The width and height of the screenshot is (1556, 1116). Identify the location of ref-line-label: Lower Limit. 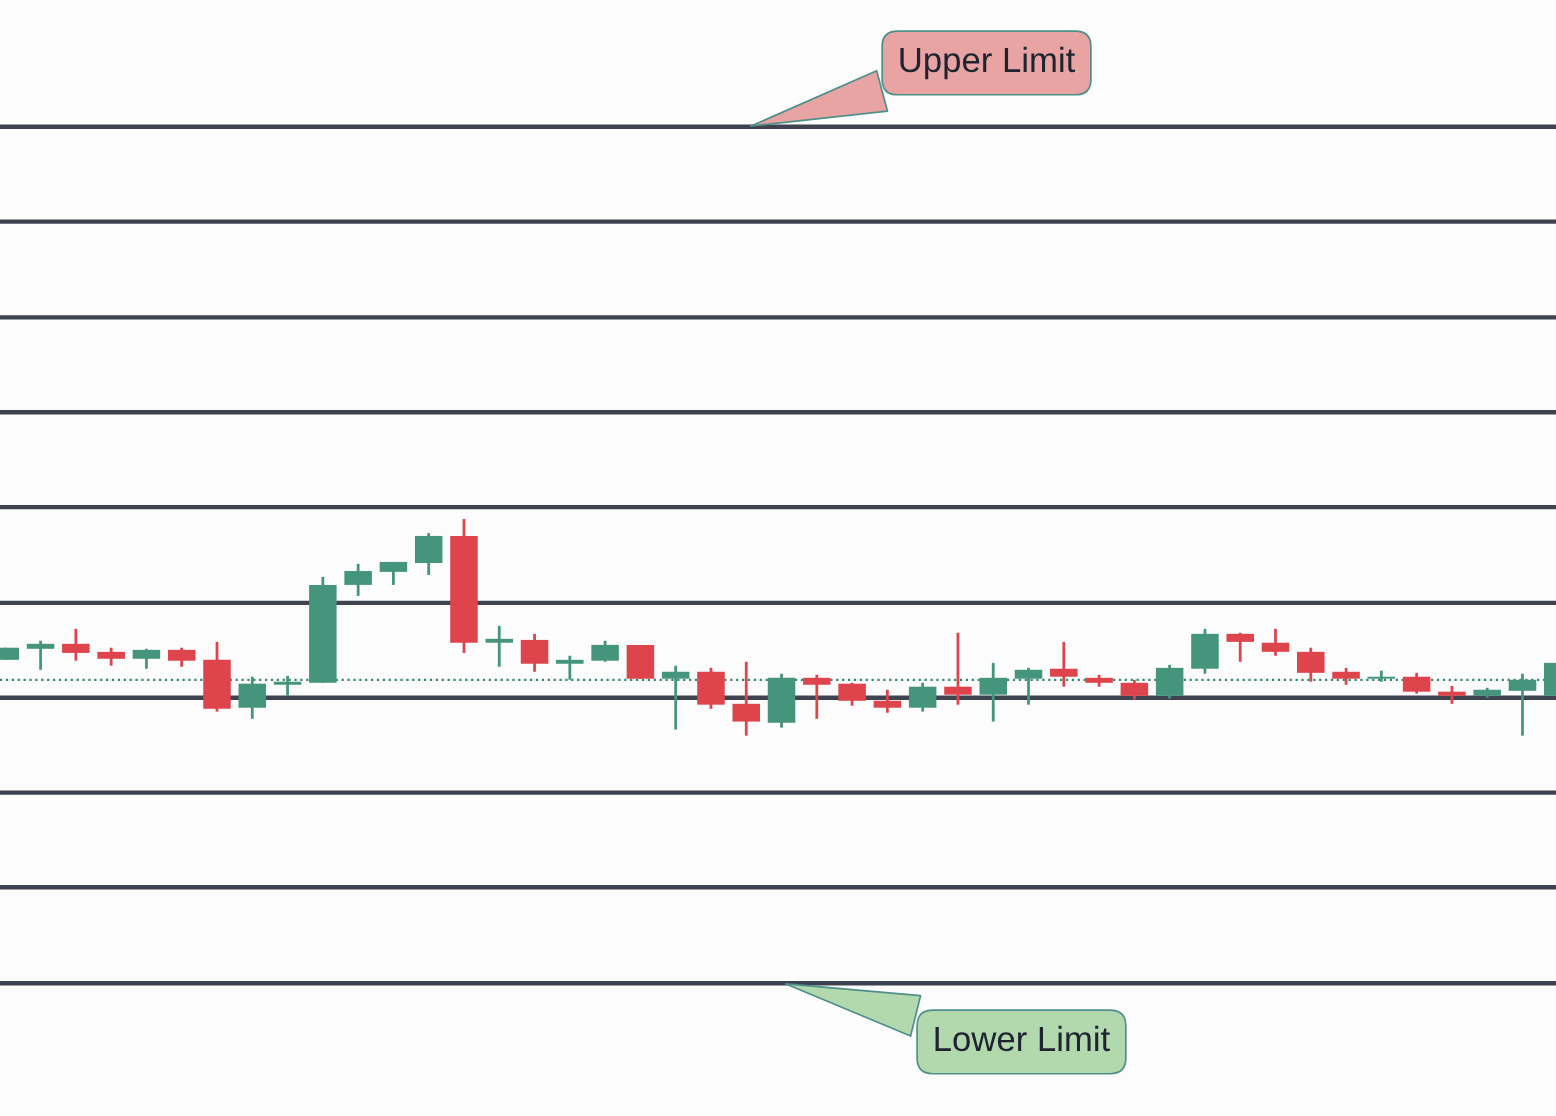
(1022, 1038).